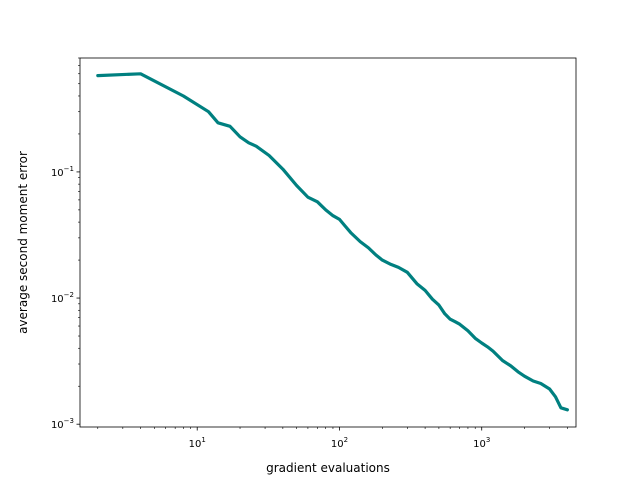  I want to click on y-tick-label: 10⁻³, so click(62, 424).